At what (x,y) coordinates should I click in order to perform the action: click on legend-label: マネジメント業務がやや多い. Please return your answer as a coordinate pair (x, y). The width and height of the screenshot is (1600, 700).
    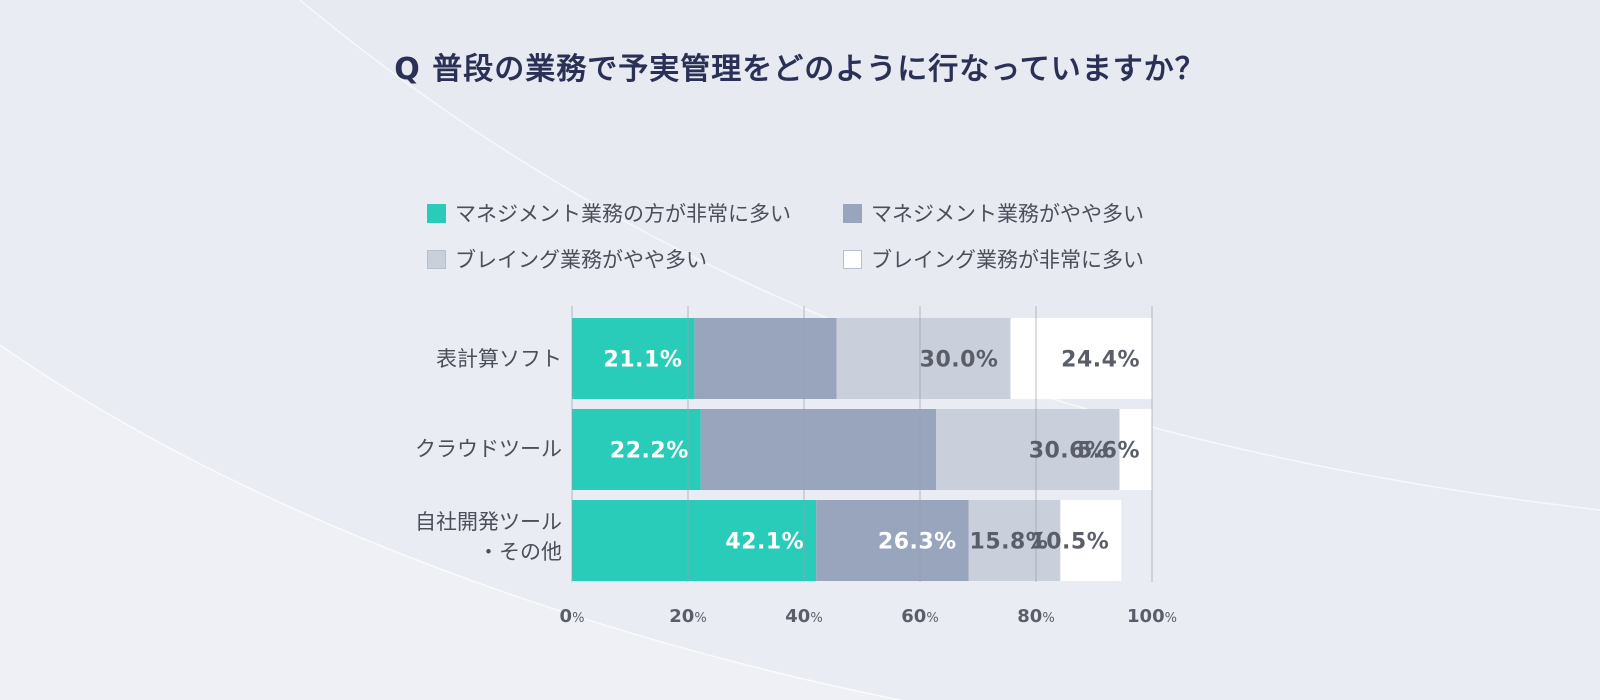
    Looking at the image, I should click on (1007, 214).